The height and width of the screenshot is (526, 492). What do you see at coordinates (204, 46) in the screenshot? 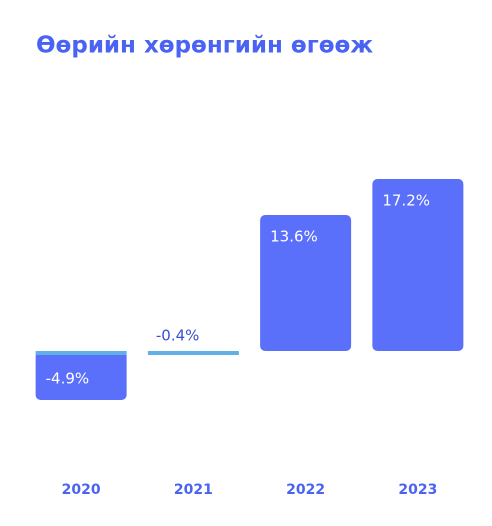
I see `chart-title: Өөрийн хөрөнгийн өгөөж` at bounding box center [204, 46].